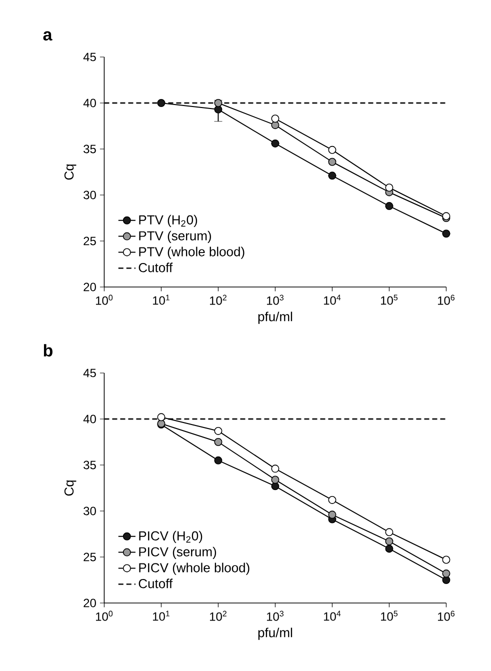 The width and height of the screenshot is (491, 671). I want to click on legend-label: PICV (serum), so click(177, 552).